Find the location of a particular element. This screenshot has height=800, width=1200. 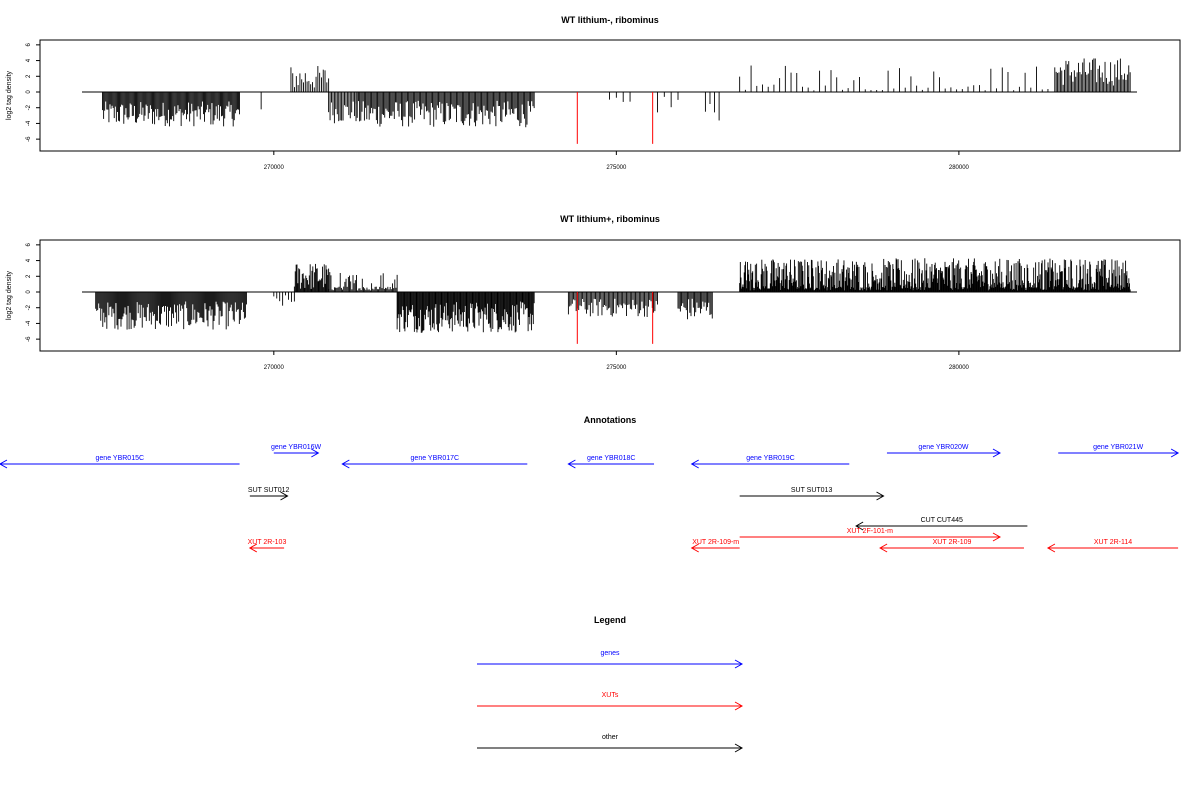

feature-label: gene YBR015C is located at coordinates (120, 458).